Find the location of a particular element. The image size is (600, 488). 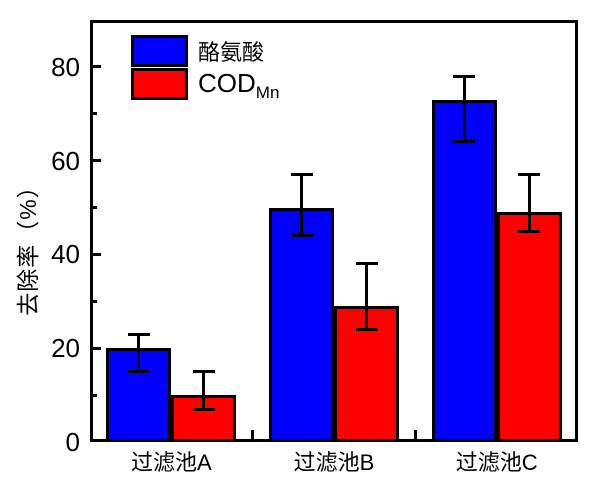

legend-label-tyrosine: 酪氨酸 is located at coordinates (231, 52).